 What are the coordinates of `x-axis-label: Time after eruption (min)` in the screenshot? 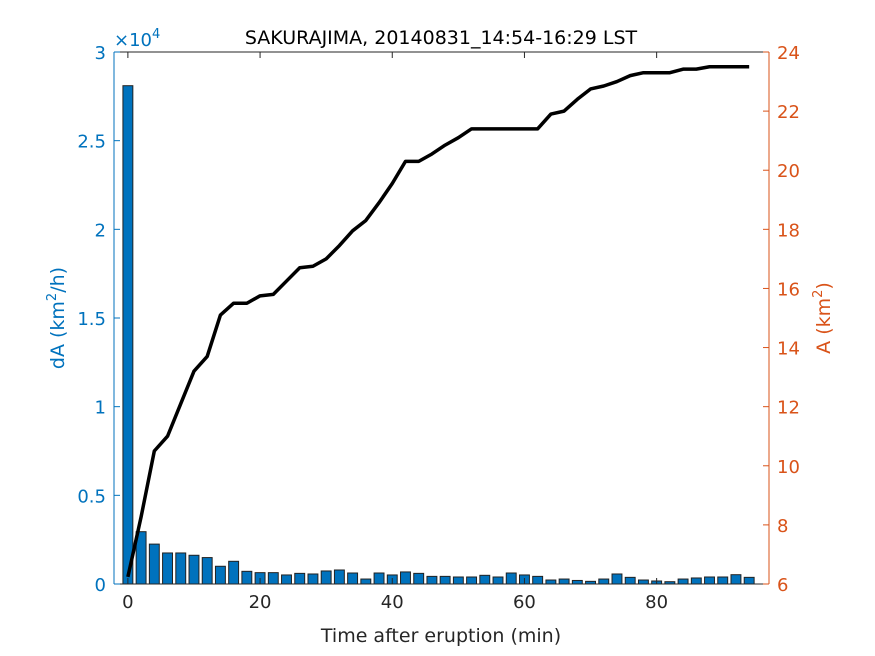 It's located at (440, 636).